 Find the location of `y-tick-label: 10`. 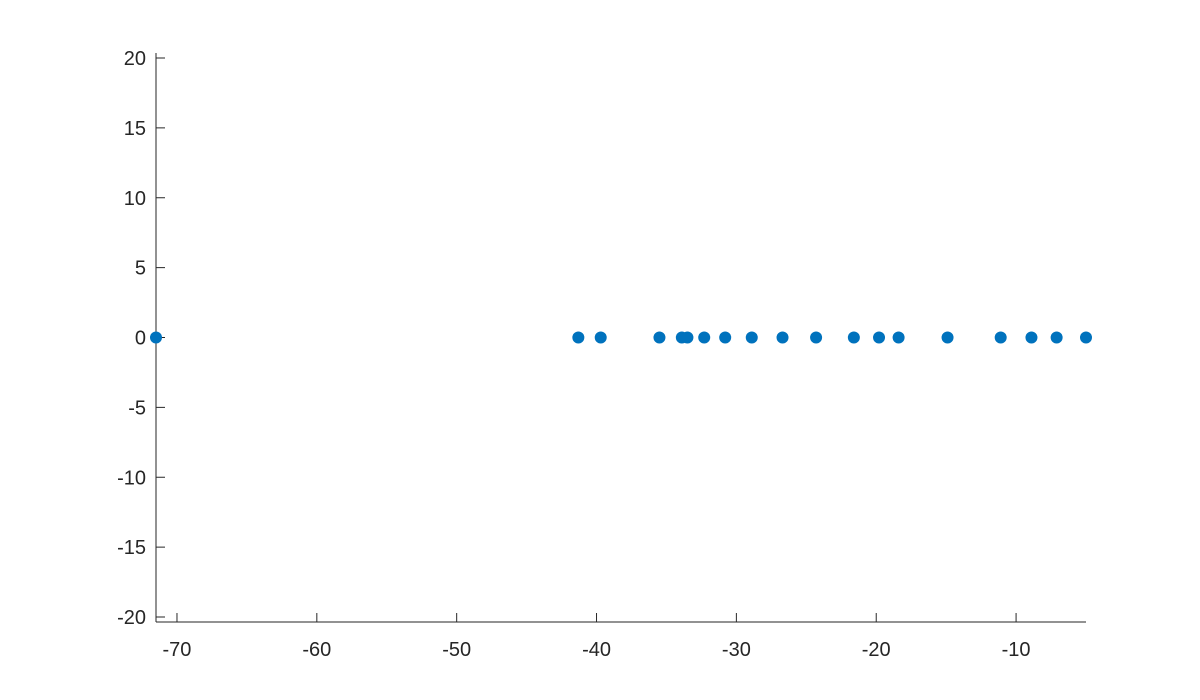

y-tick-label: 10 is located at coordinates (135, 199).